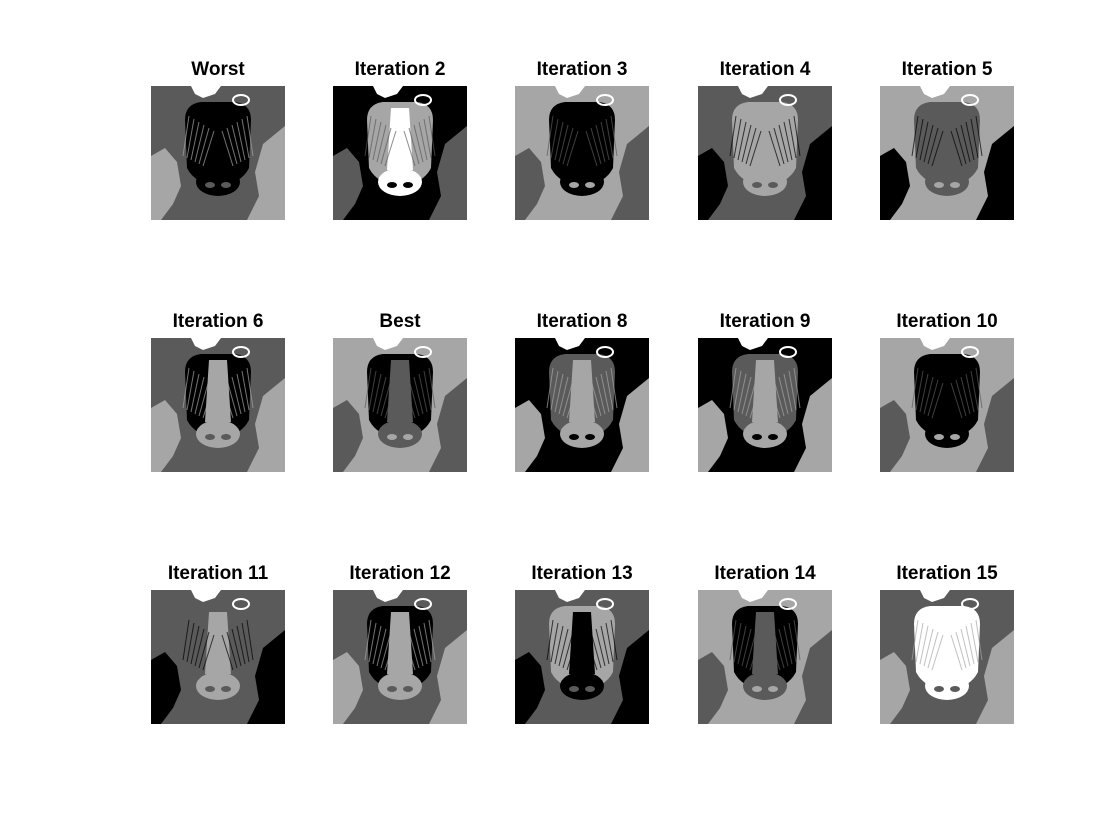 The height and width of the screenshot is (840, 1120). Describe the element at coordinates (582, 573) in the screenshot. I see `subplot-title: Iteration 13` at that location.